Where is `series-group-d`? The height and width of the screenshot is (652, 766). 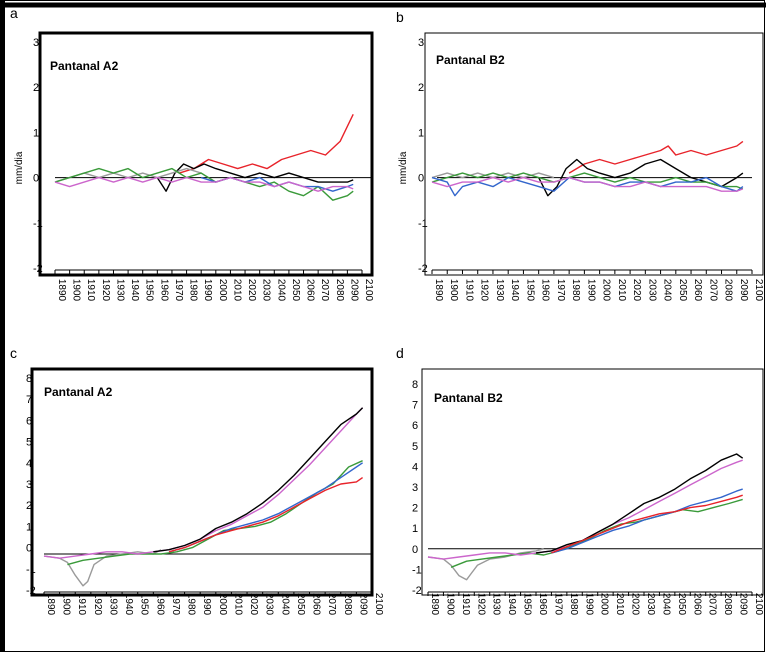 series-group-d is located at coordinates (585, 517).